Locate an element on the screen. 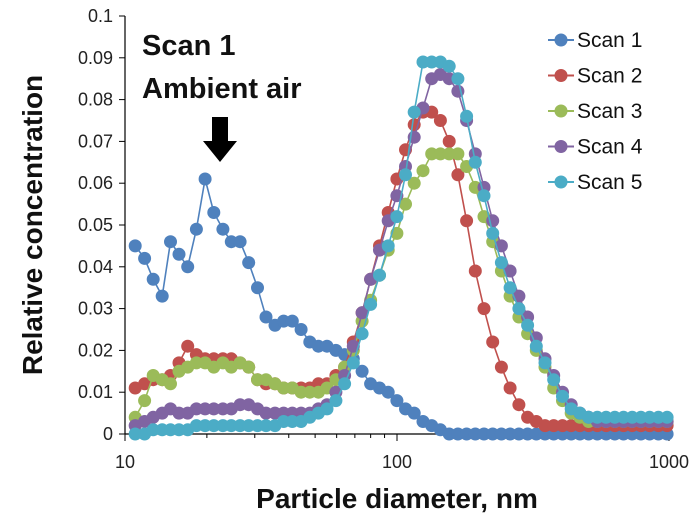 This screenshot has height=525, width=700. legend-label: Scan 5 is located at coordinates (609, 182).